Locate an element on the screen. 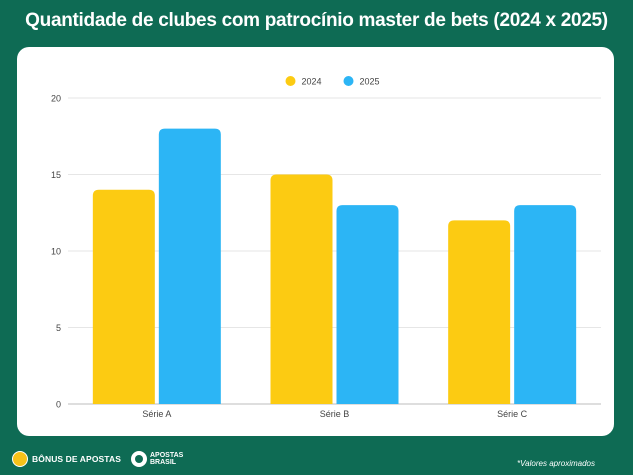  legend-label: 2024 is located at coordinates (312, 82).